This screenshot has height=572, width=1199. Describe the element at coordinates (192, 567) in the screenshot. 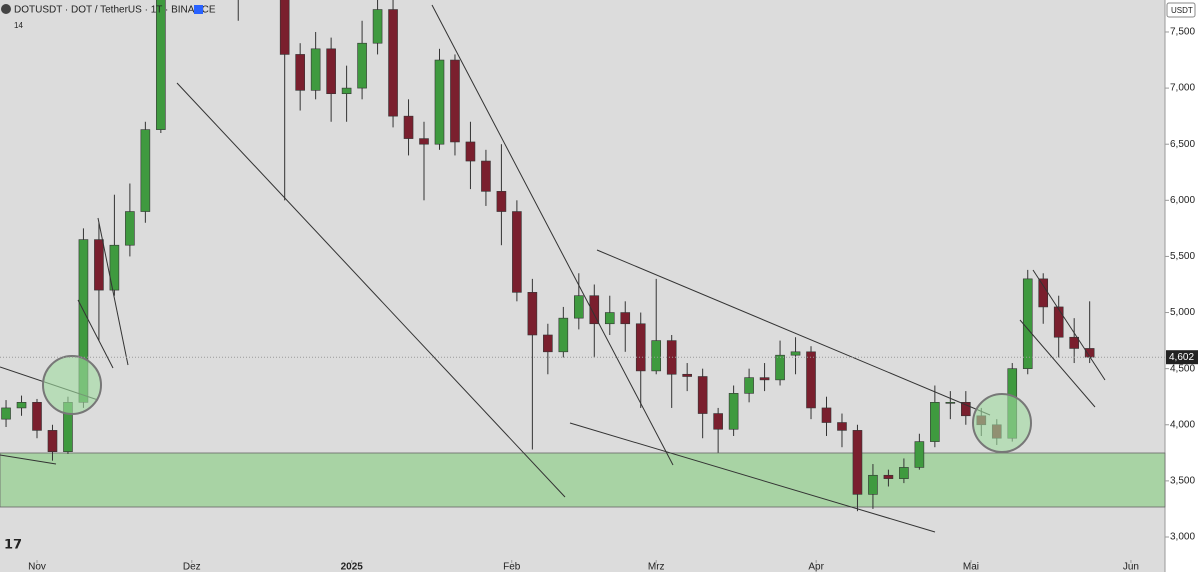

I see `x-tick-label: Dez` at that location.